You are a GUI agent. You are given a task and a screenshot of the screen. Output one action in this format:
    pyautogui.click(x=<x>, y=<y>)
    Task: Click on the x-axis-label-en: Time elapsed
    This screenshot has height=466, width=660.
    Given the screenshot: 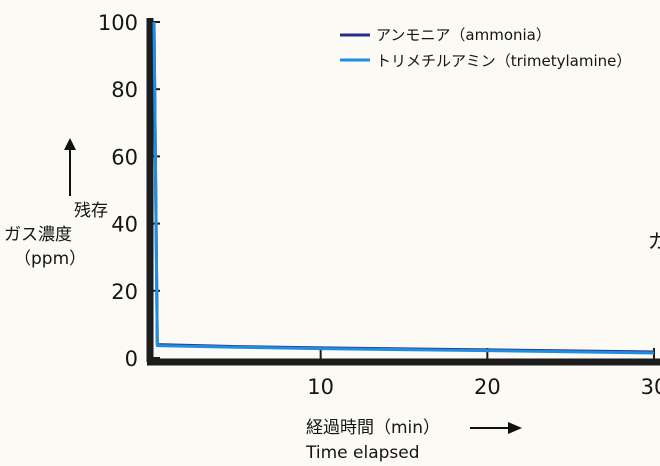 What is the action you would take?
    pyautogui.click(x=362, y=453)
    